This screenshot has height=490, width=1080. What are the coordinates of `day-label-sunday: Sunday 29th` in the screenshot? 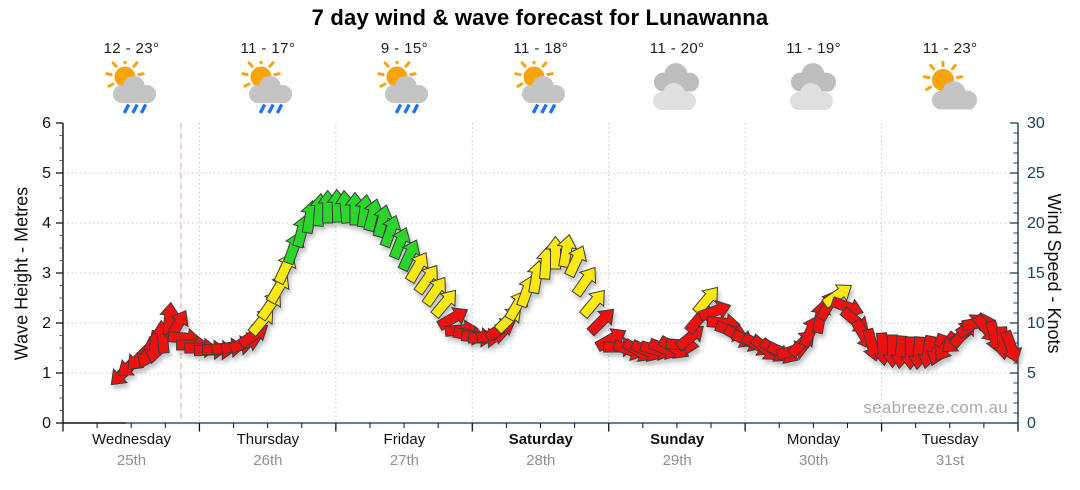 It's located at (677, 450).